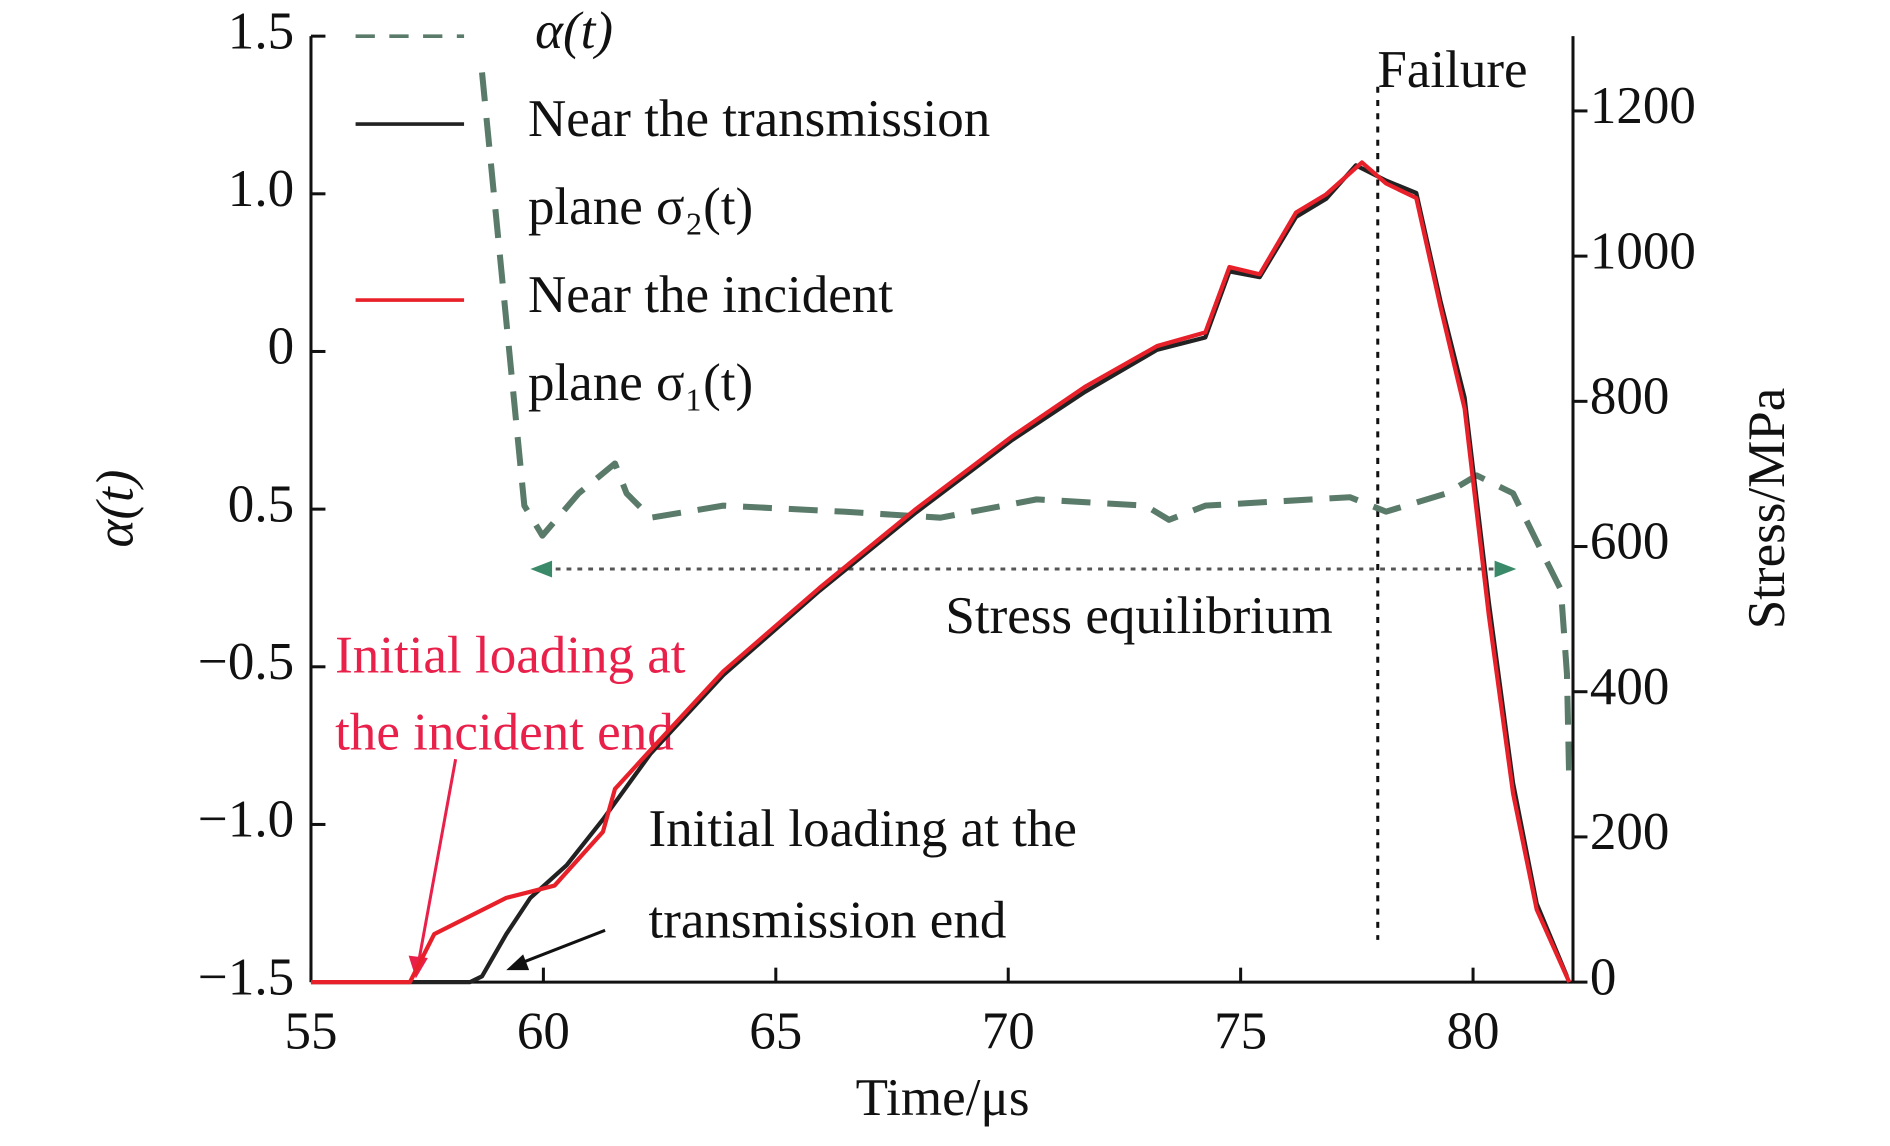  What do you see at coordinates (640, 383) in the screenshot?
I see `legend-line: plane σ₁(t)` at bounding box center [640, 383].